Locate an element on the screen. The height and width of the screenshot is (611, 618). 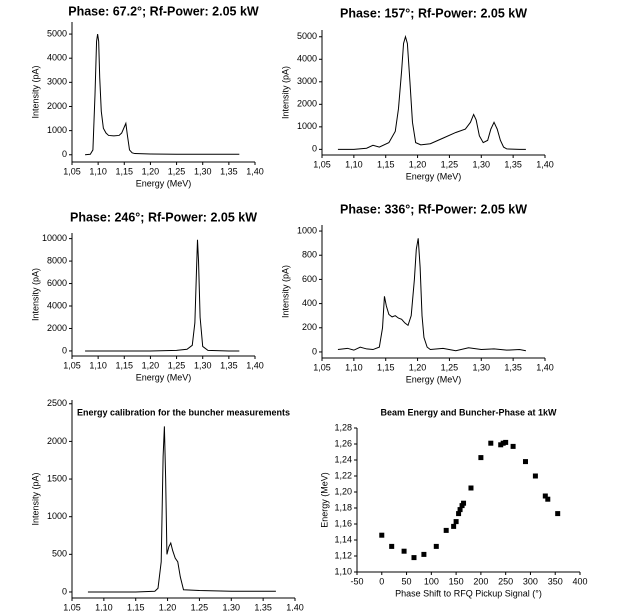
y-tick-label: 400 is located at coordinates (309, 303).